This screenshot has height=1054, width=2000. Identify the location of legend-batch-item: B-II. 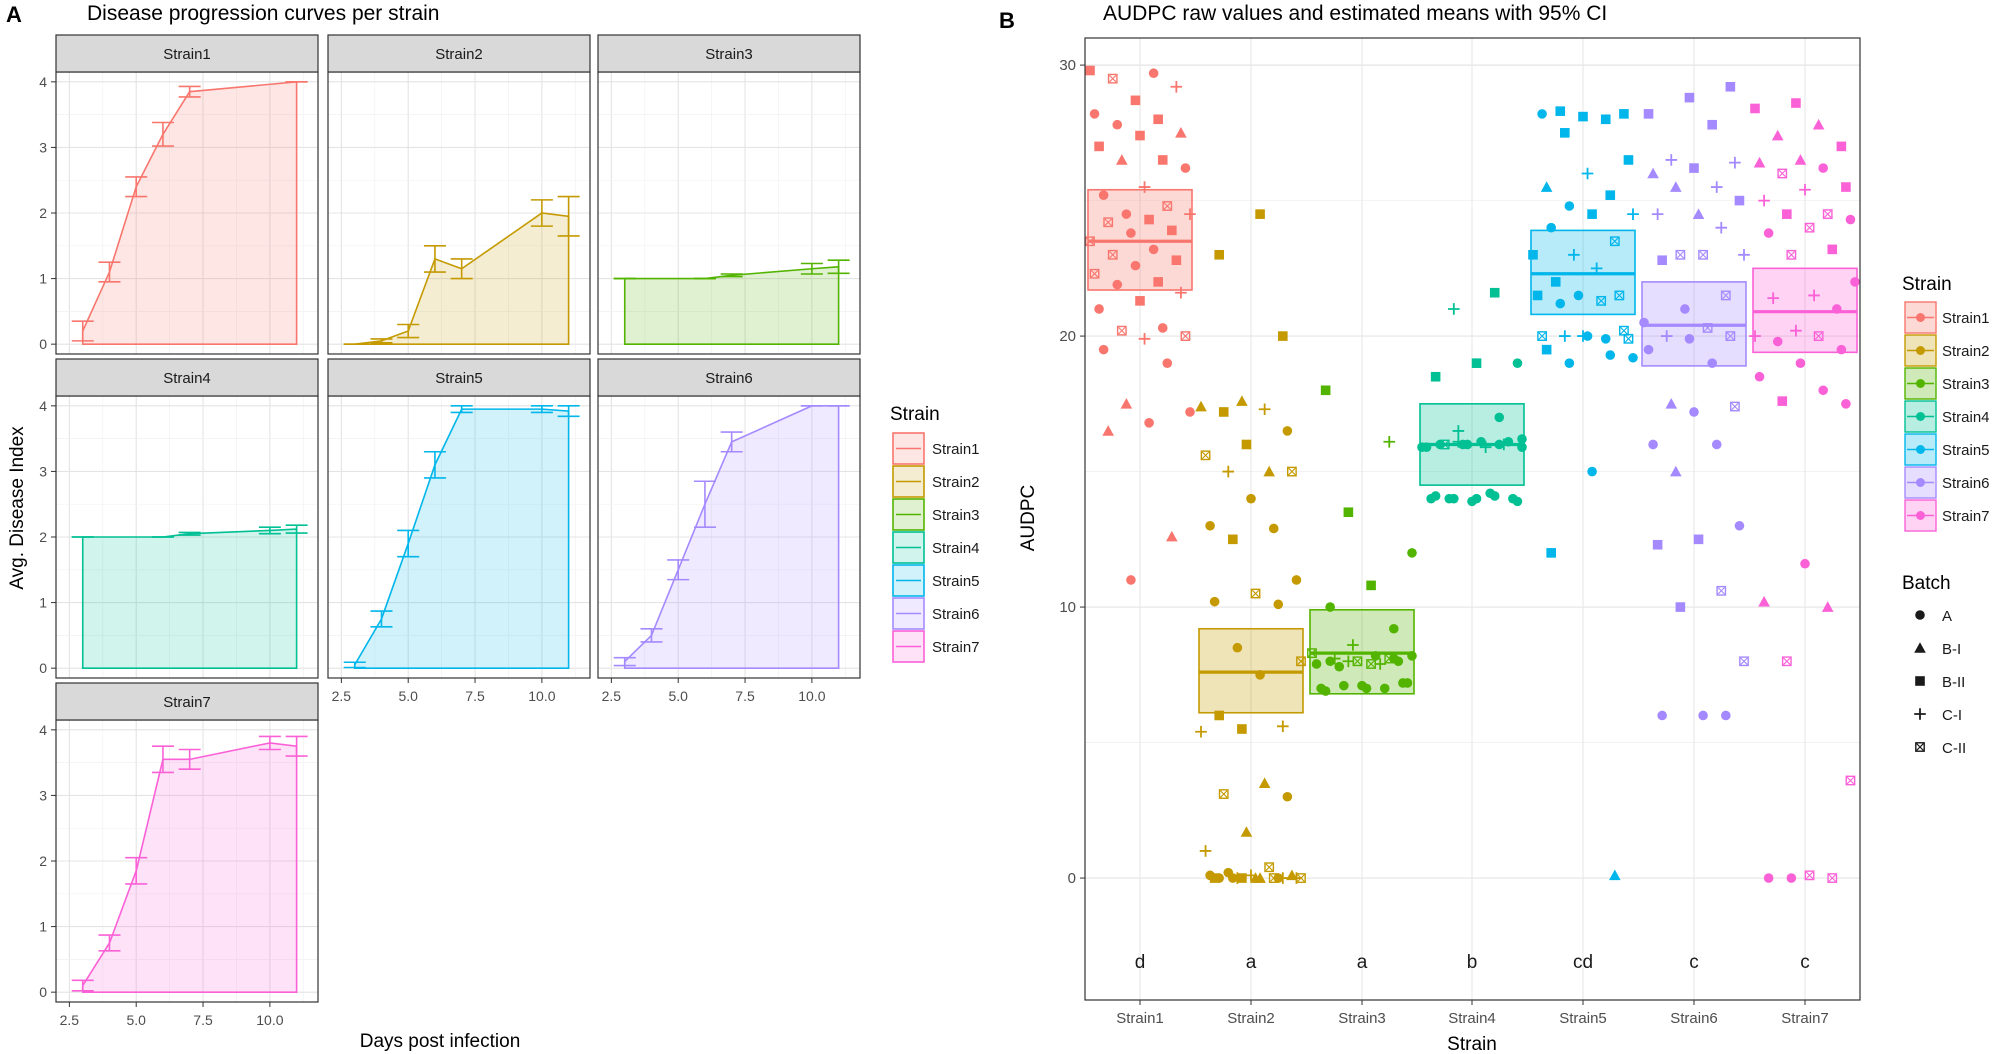
(1940, 682).